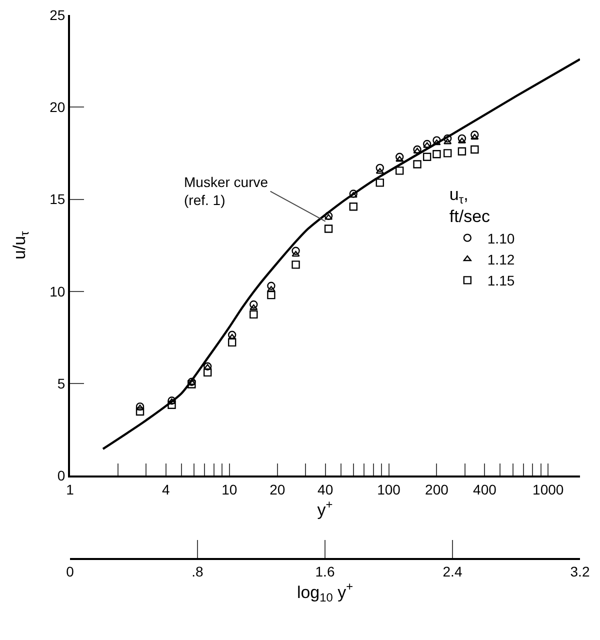 The height and width of the screenshot is (640, 600). Describe the element at coordinates (198, 572) in the screenshot. I see `x2-tick-label: .8` at that location.